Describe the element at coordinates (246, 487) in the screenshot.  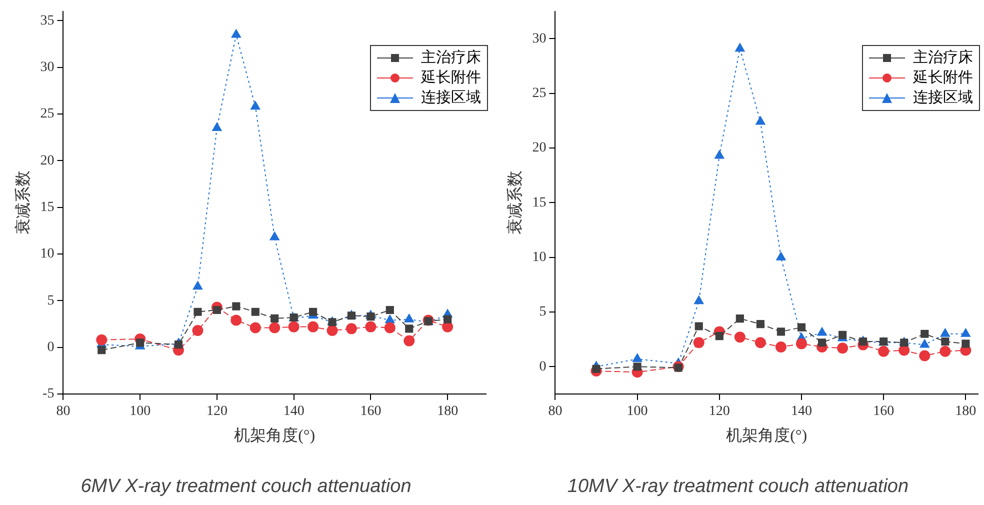
I see `text: 6MV X-ray treatment couch attenuation` at that location.